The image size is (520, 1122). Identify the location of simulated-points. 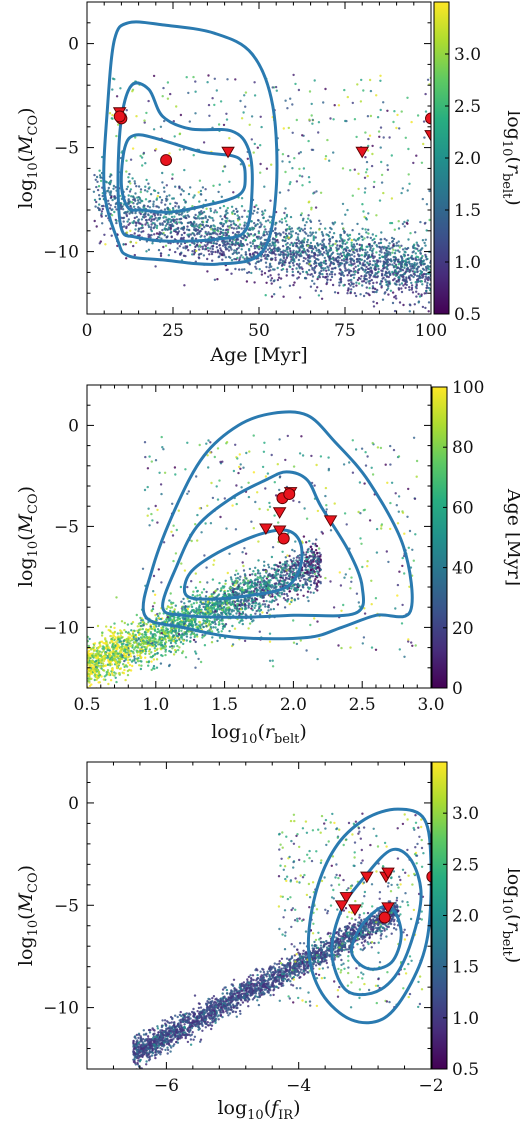
(253, 561).